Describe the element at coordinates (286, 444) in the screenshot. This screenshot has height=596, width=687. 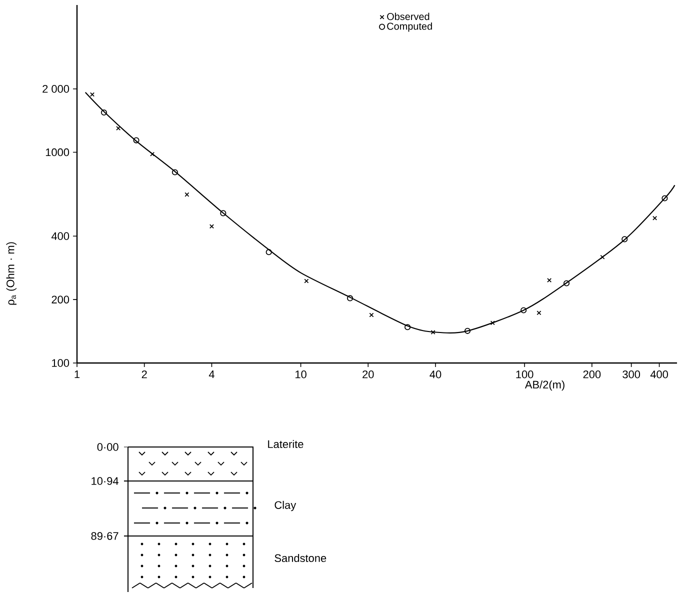
I see `text: Laterite` at that location.